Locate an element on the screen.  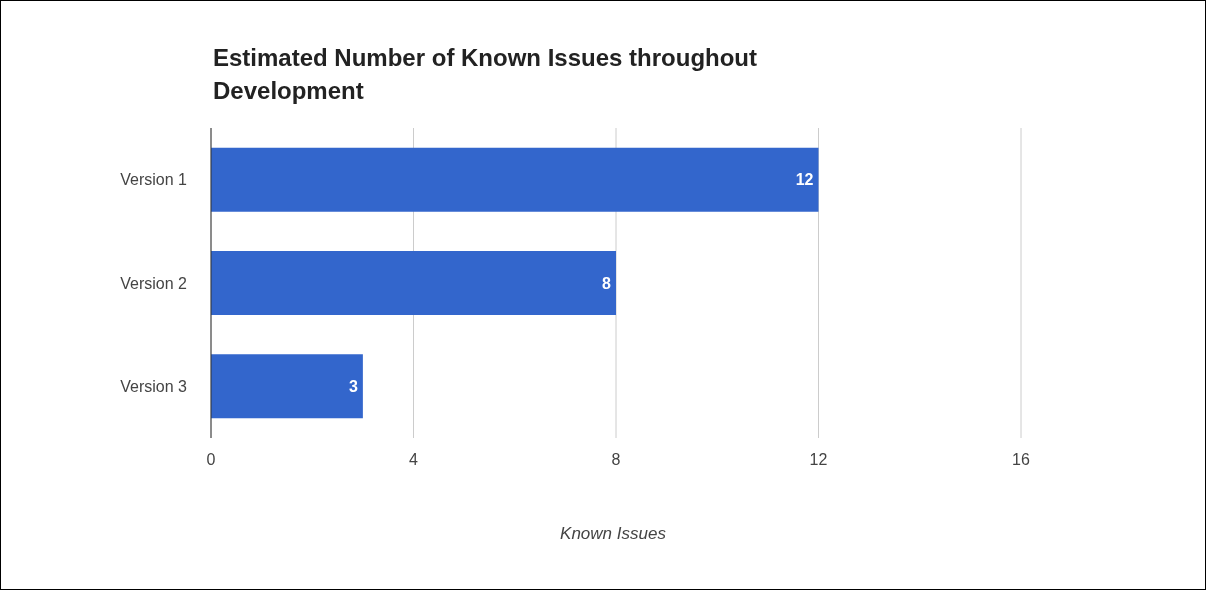
x-tick-label: 12 is located at coordinates (818, 460).